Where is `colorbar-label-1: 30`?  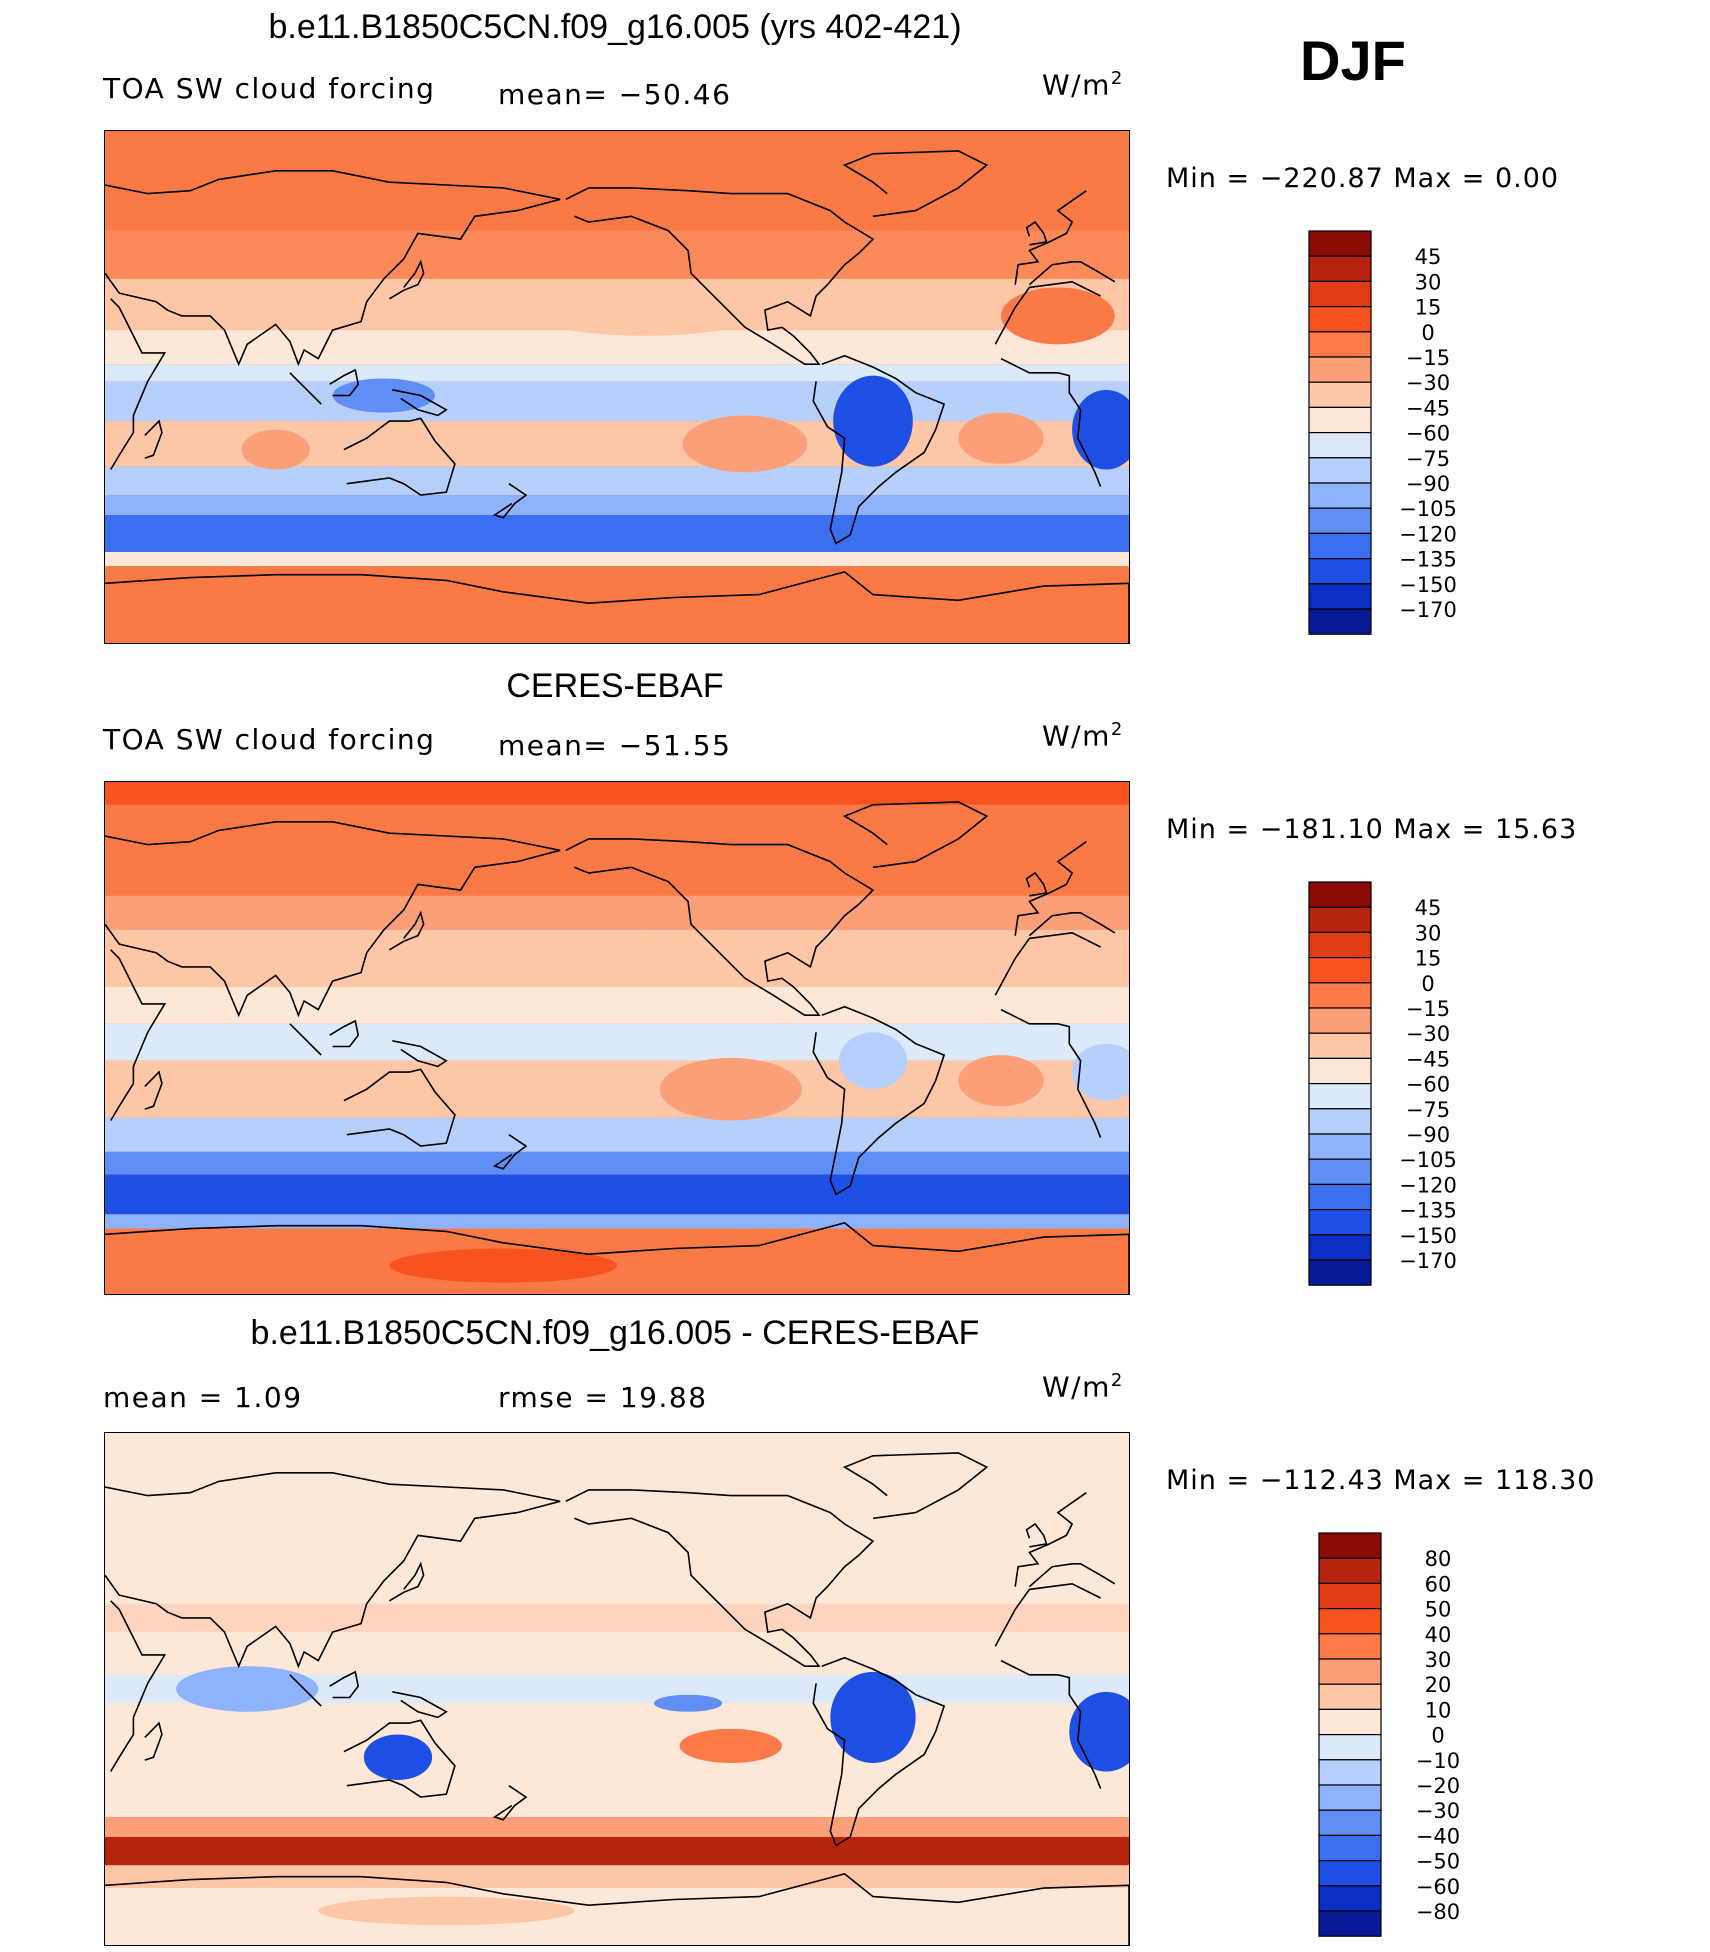 colorbar-label-1: 30 is located at coordinates (1428, 282).